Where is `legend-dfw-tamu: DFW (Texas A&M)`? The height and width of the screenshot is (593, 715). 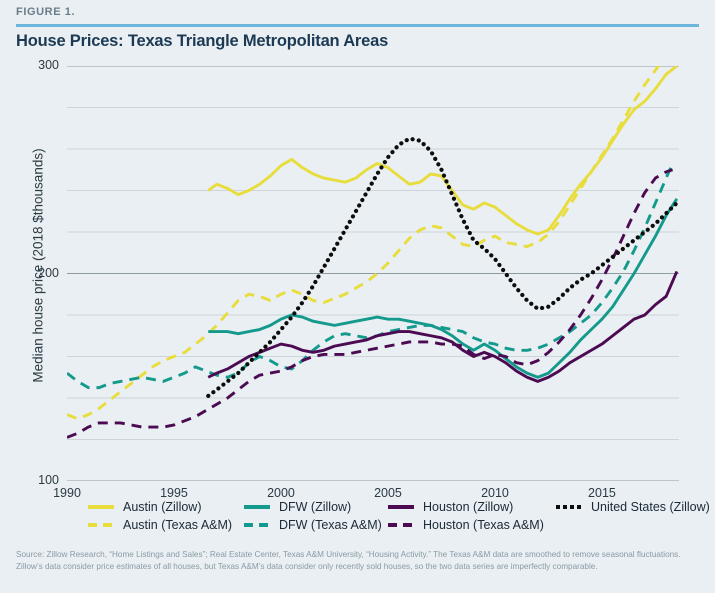
legend-dfw-tamu: DFW (Texas A&M) is located at coordinates (313, 525).